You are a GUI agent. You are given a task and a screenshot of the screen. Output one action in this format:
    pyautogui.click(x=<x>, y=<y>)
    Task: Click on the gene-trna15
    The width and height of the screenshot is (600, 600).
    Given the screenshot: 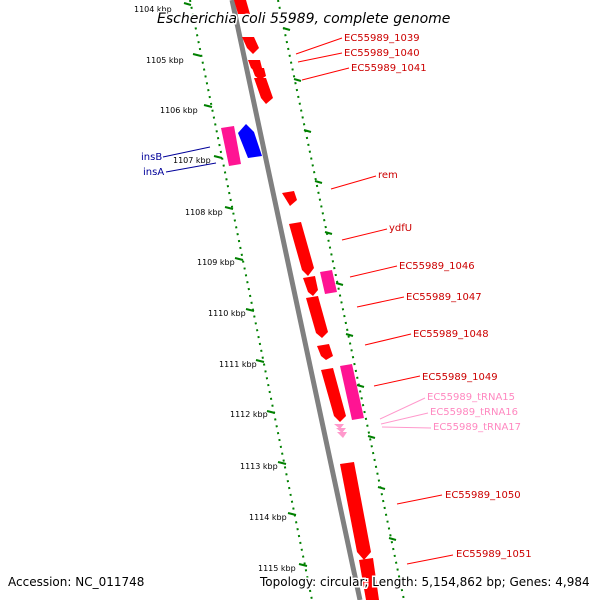 What is the action you would take?
    pyautogui.click(x=339, y=426)
    